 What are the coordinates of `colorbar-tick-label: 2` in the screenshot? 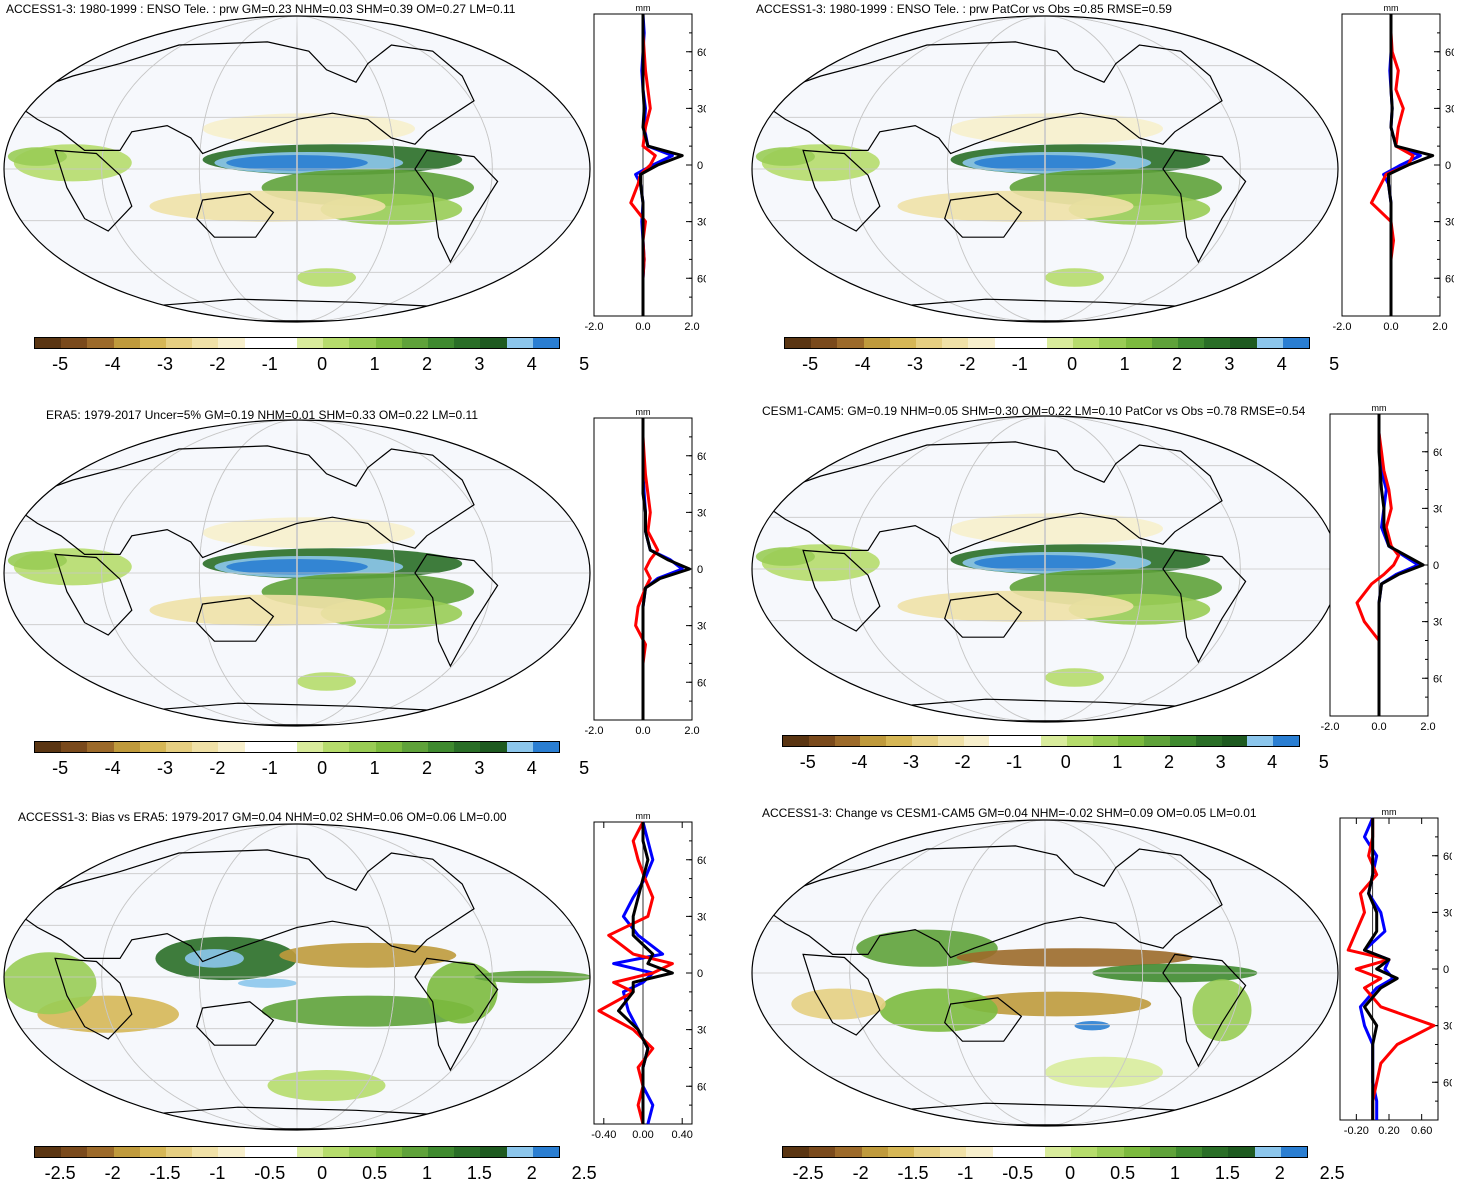 It's located at (427, 364).